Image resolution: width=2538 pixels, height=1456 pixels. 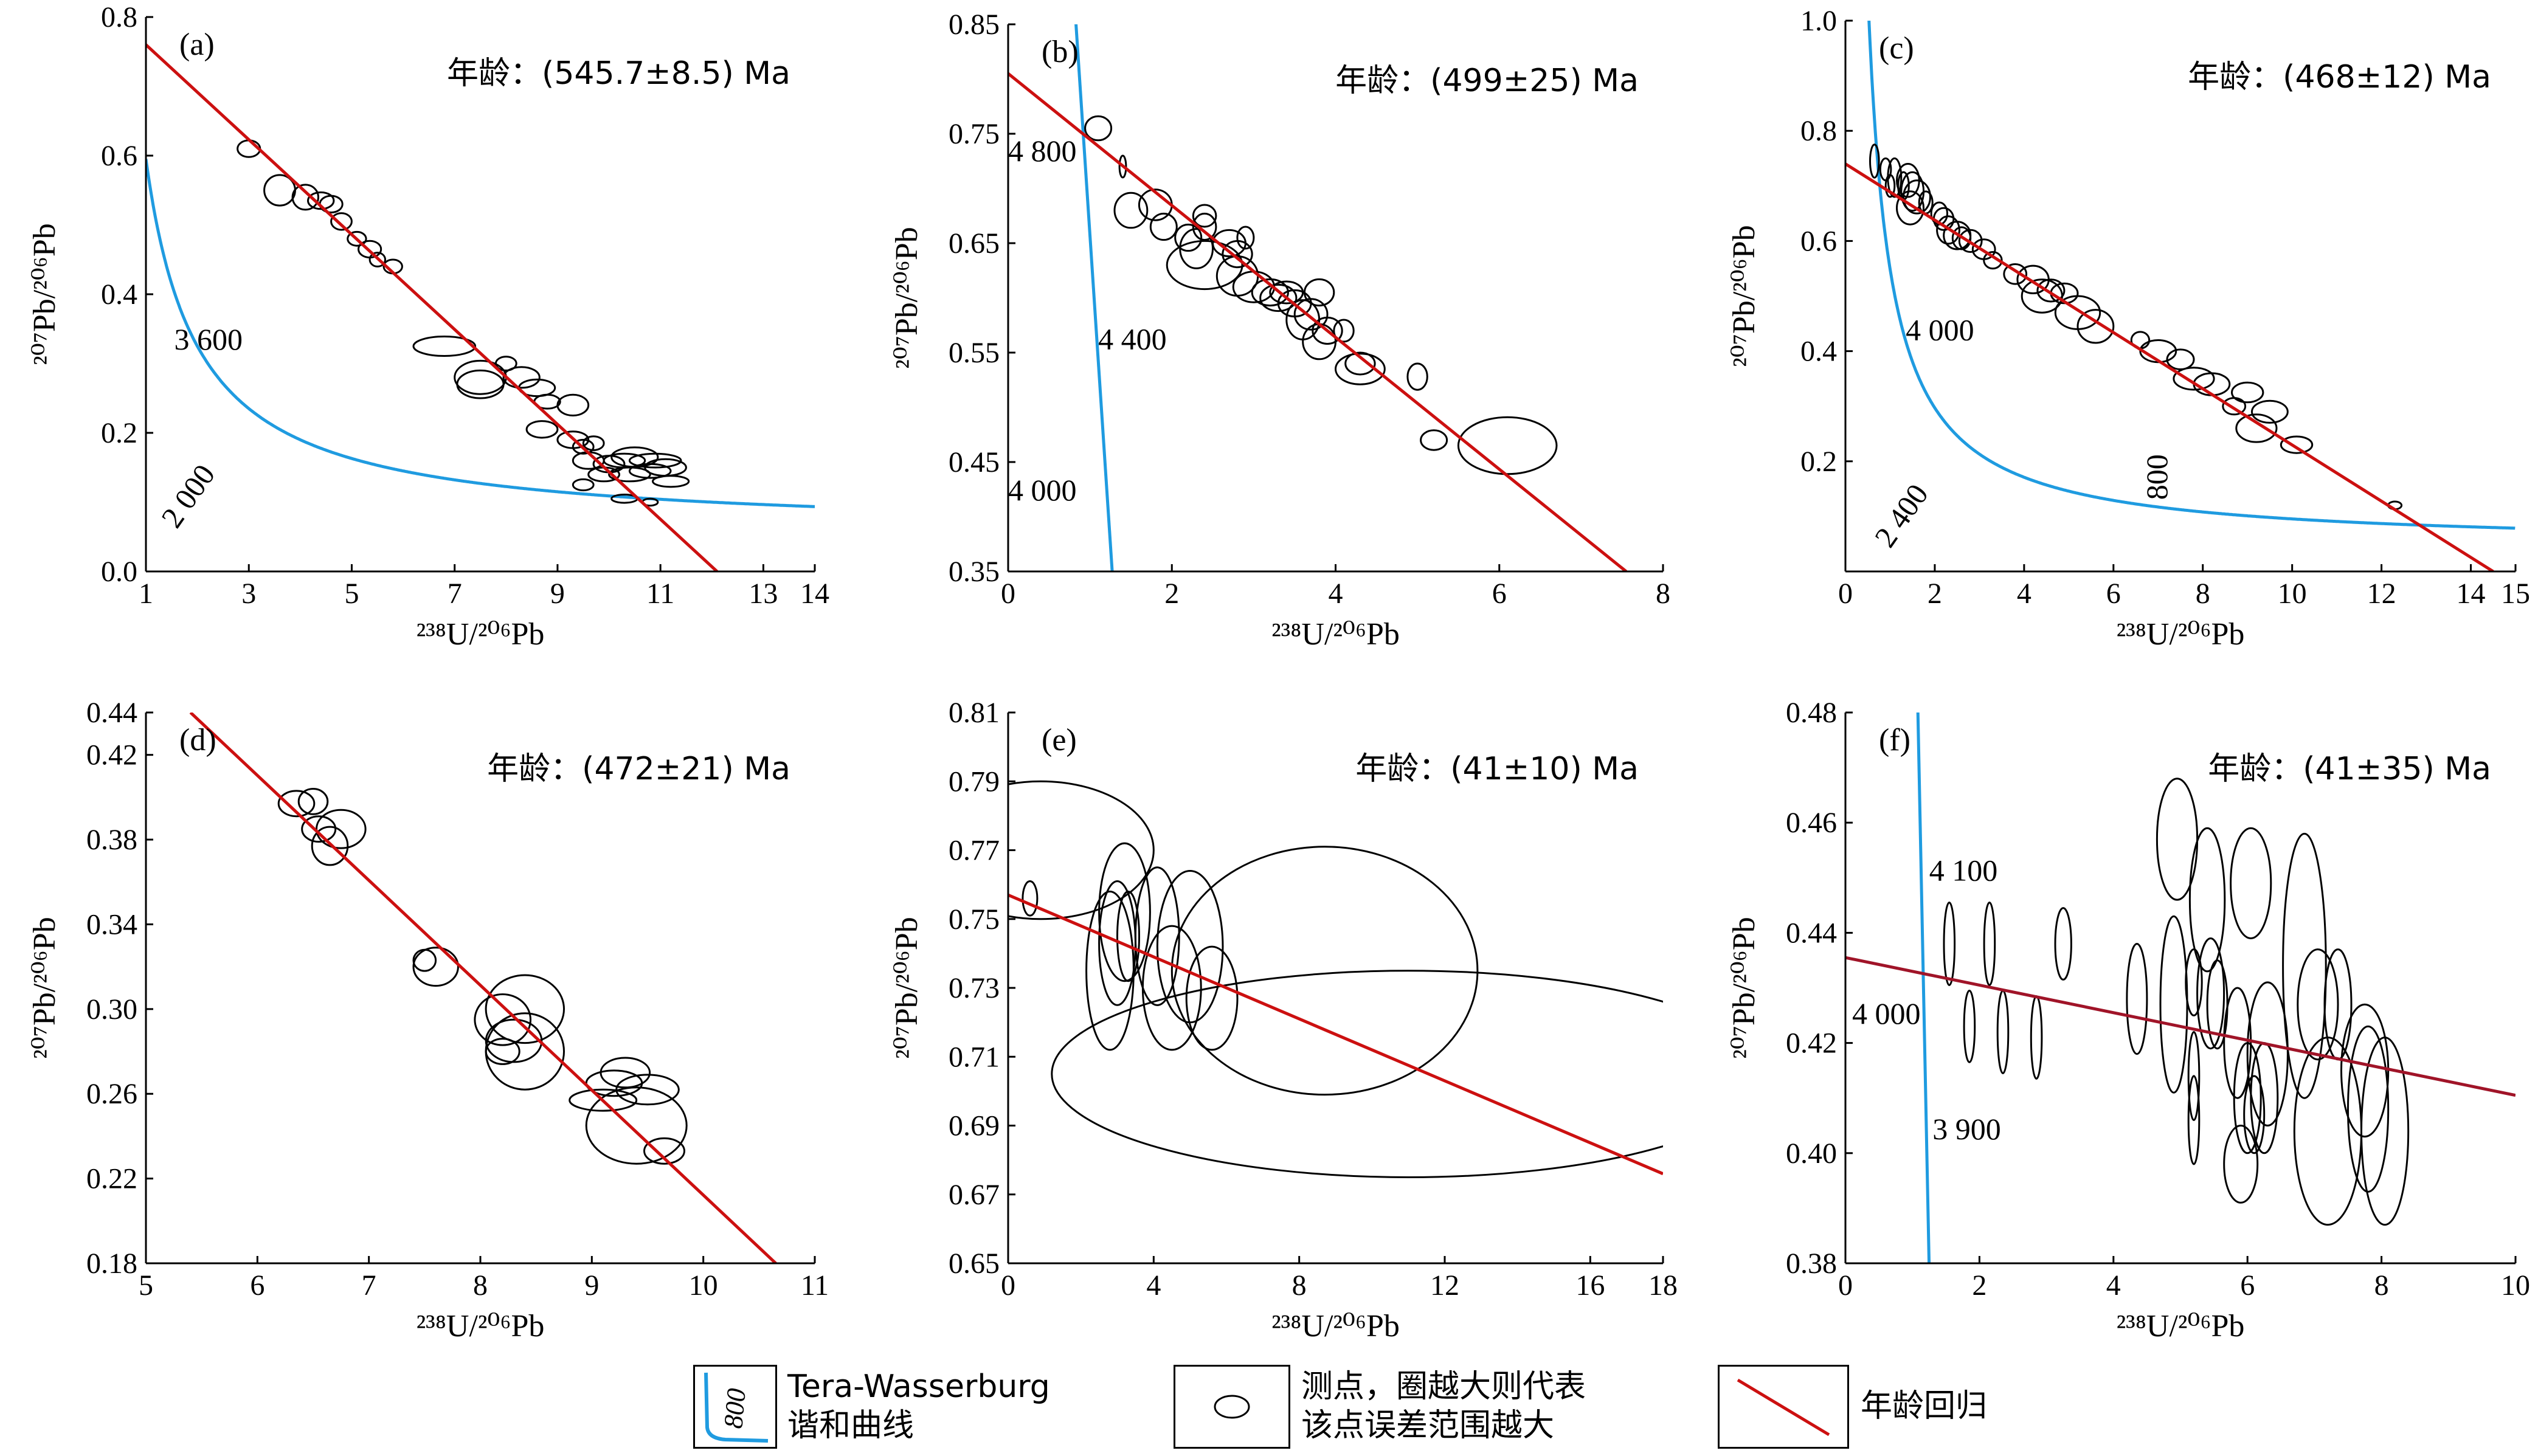 What do you see at coordinates (1967, 1129) in the screenshot?
I see `concordia-age-label: 3 900` at bounding box center [1967, 1129].